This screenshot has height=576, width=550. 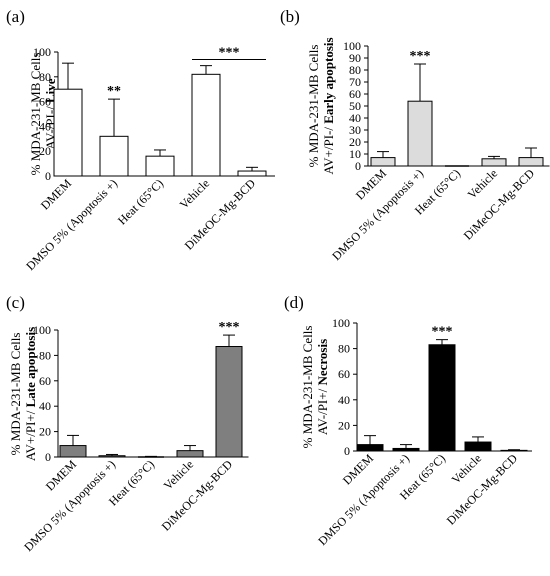 I want to click on y-tick-label: 30, so click(x=355, y=130).